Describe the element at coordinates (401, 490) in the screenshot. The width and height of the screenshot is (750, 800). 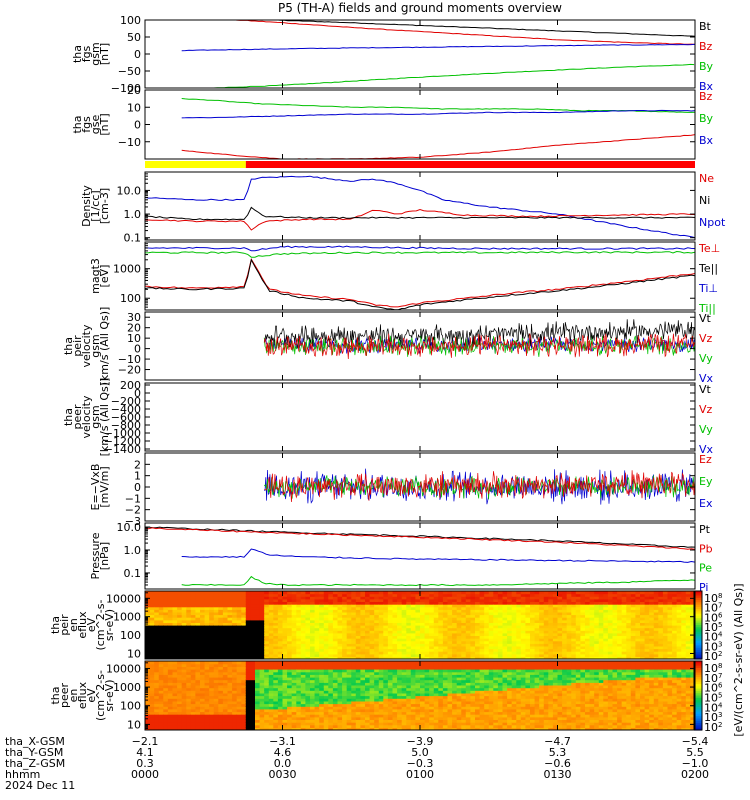
I see `panel-efield: 210−1−2−3 E=−VxB[mV/m] Ez Ey Ex` at that location.